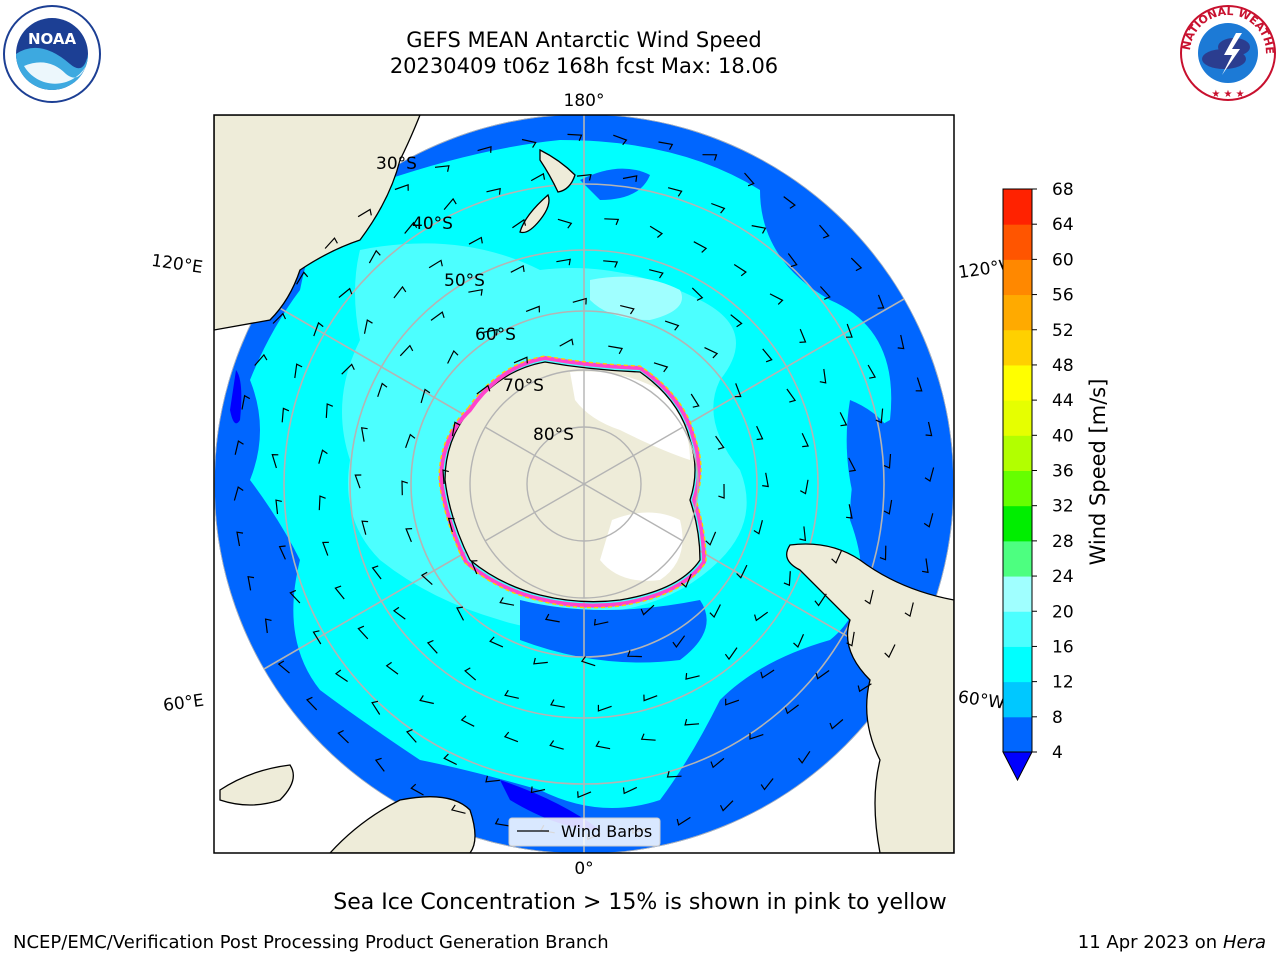 The height and width of the screenshot is (960, 1280). I want to click on lat-label-50s: 50°S, so click(464, 281).